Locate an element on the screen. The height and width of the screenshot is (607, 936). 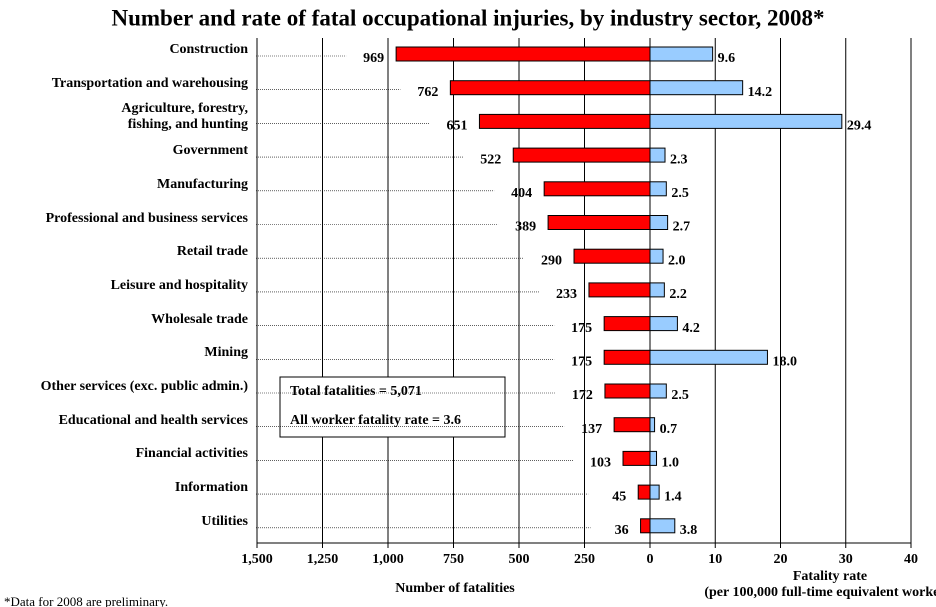
category-label: Information is located at coordinates (211, 488).